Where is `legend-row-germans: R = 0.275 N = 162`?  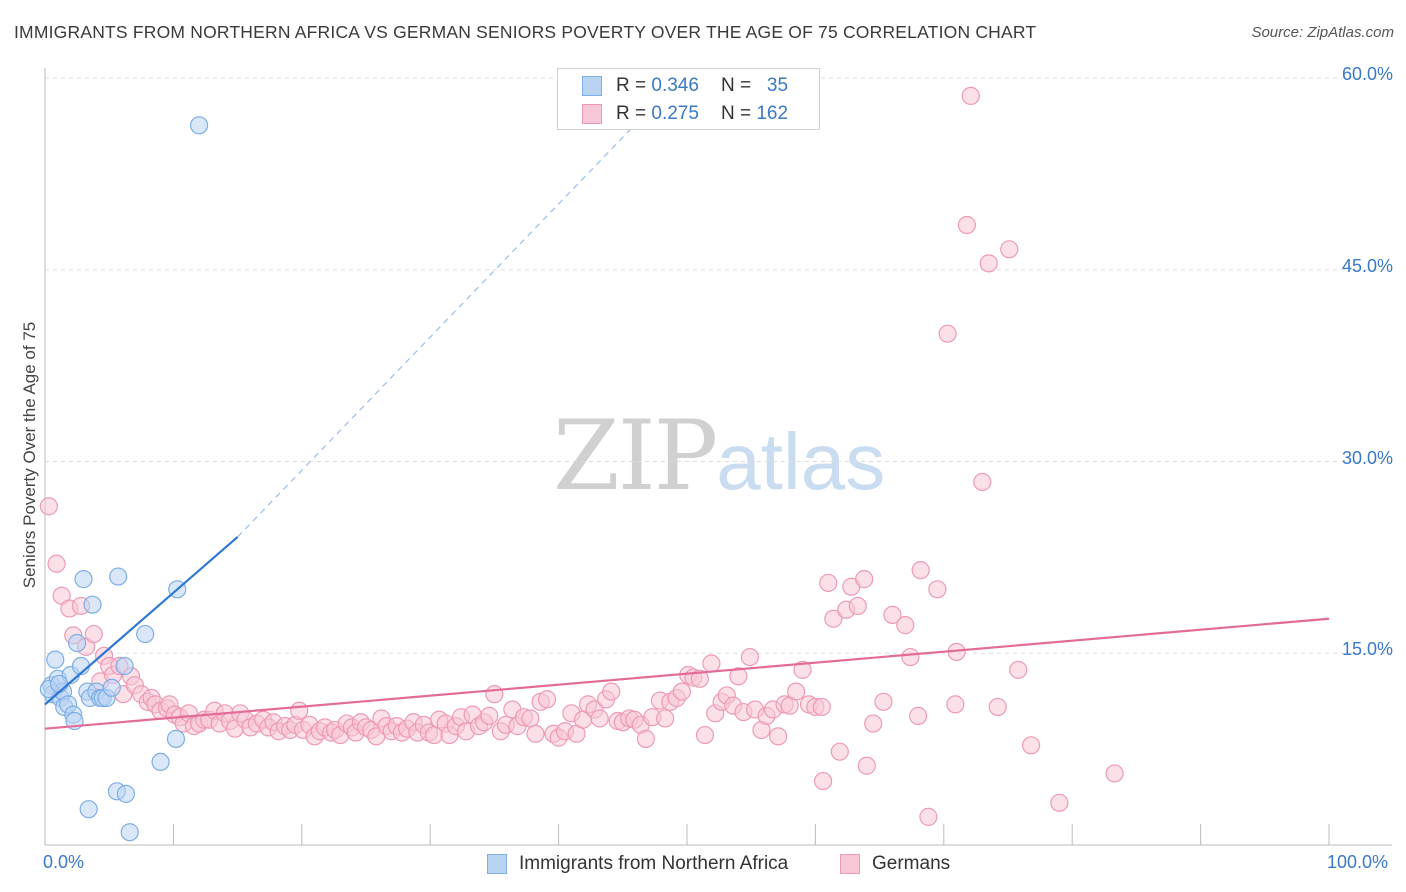 legend-row-germans: R = 0.275 N = 162 is located at coordinates (685, 114).